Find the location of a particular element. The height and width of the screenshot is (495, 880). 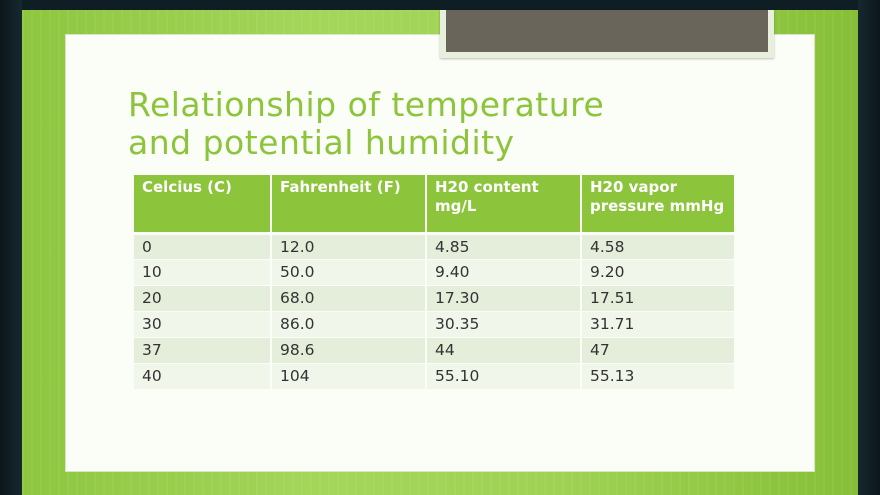

table-cell: 50.0 is located at coordinates (349, 272).